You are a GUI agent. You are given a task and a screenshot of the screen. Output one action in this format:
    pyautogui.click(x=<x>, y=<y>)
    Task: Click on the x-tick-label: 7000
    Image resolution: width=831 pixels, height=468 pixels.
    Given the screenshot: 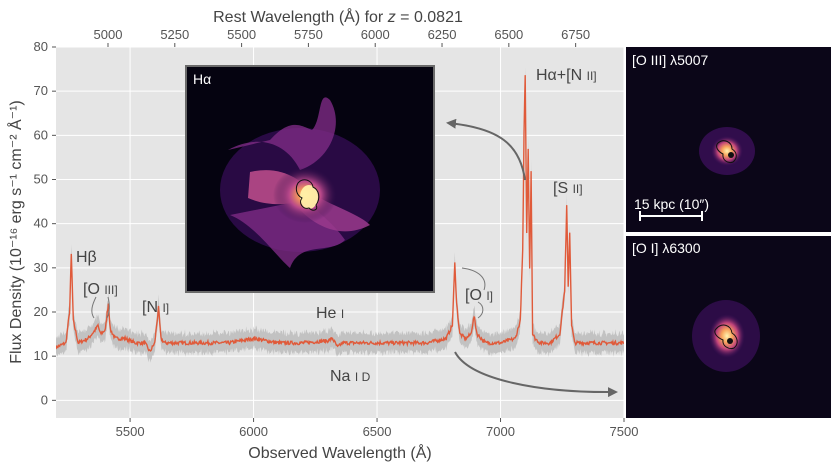 What is the action you would take?
    pyautogui.click(x=500, y=431)
    